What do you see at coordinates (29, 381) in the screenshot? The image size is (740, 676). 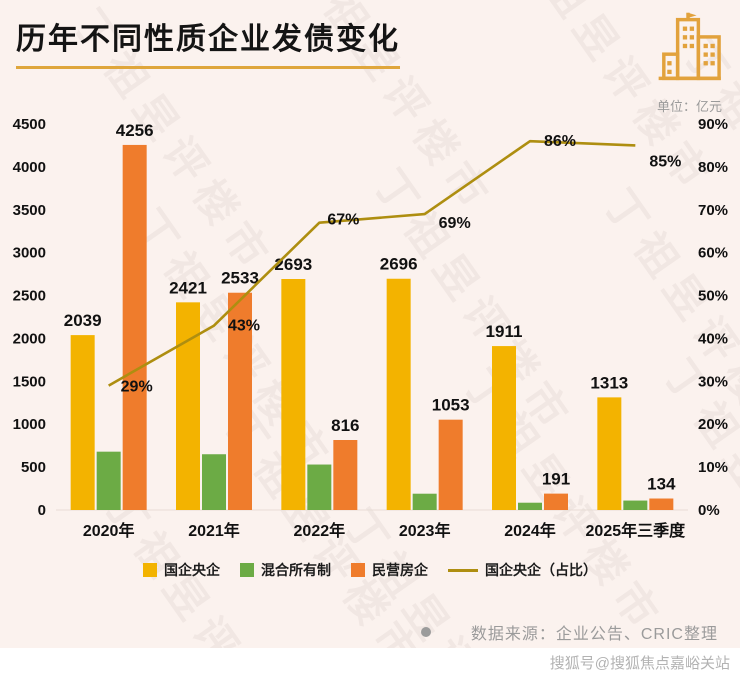 I see `svg-text: 1500` at bounding box center [29, 381].